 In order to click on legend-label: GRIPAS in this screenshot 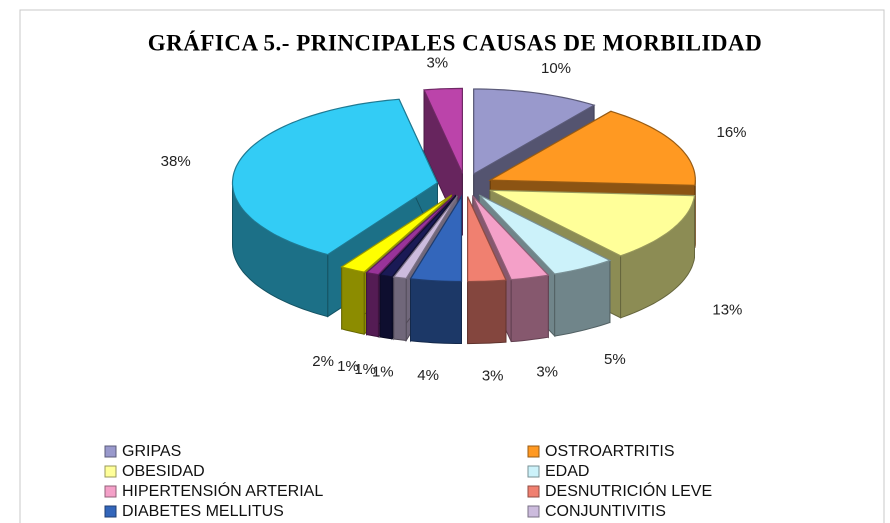, I will do `click(151, 451)`.